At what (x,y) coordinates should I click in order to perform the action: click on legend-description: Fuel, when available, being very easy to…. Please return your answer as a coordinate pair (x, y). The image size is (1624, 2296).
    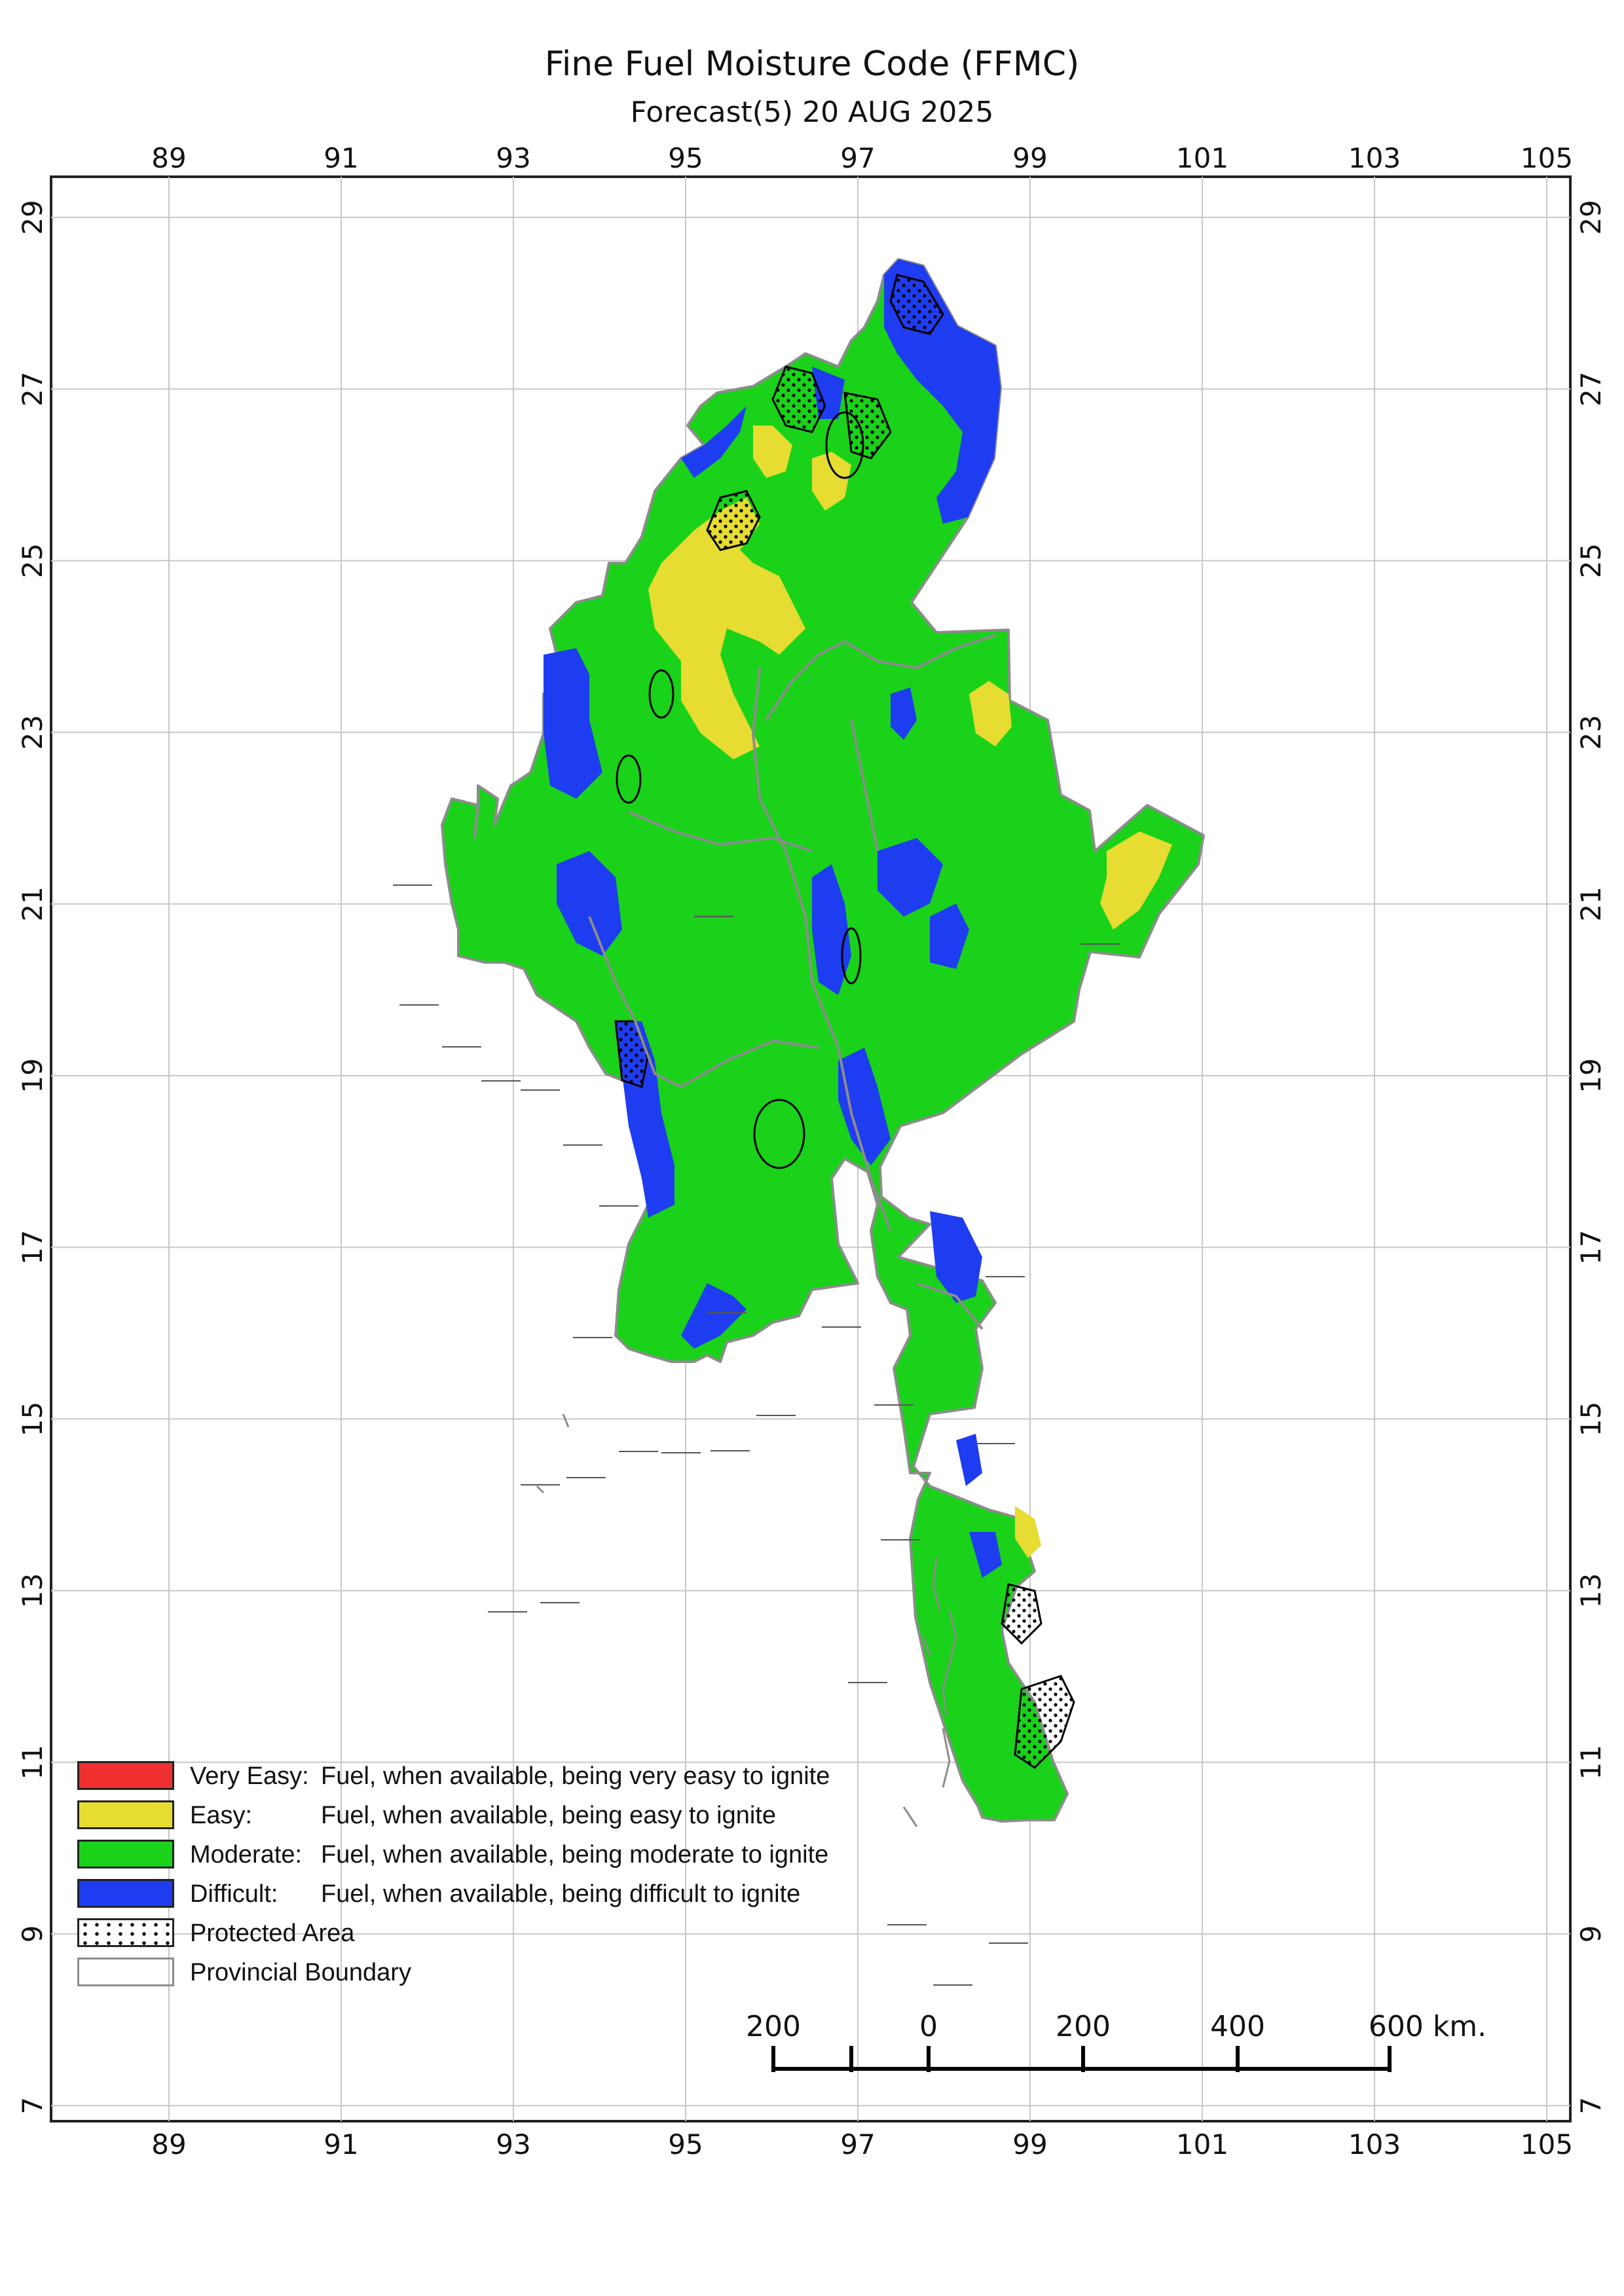
    Looking at the image, I should click on (575, 1776).